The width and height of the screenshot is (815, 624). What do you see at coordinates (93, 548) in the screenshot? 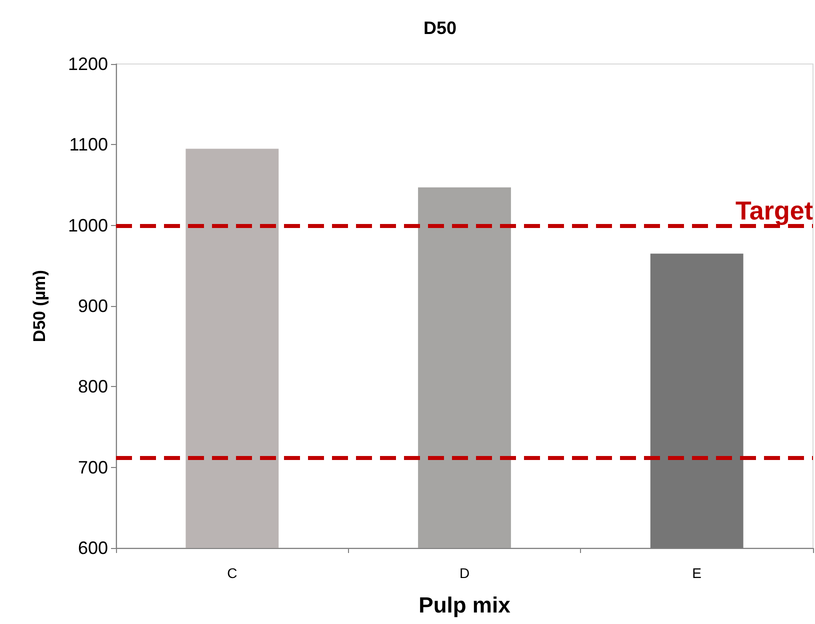
I see `y-tick-label: 600` at bounding box center [93, 548].